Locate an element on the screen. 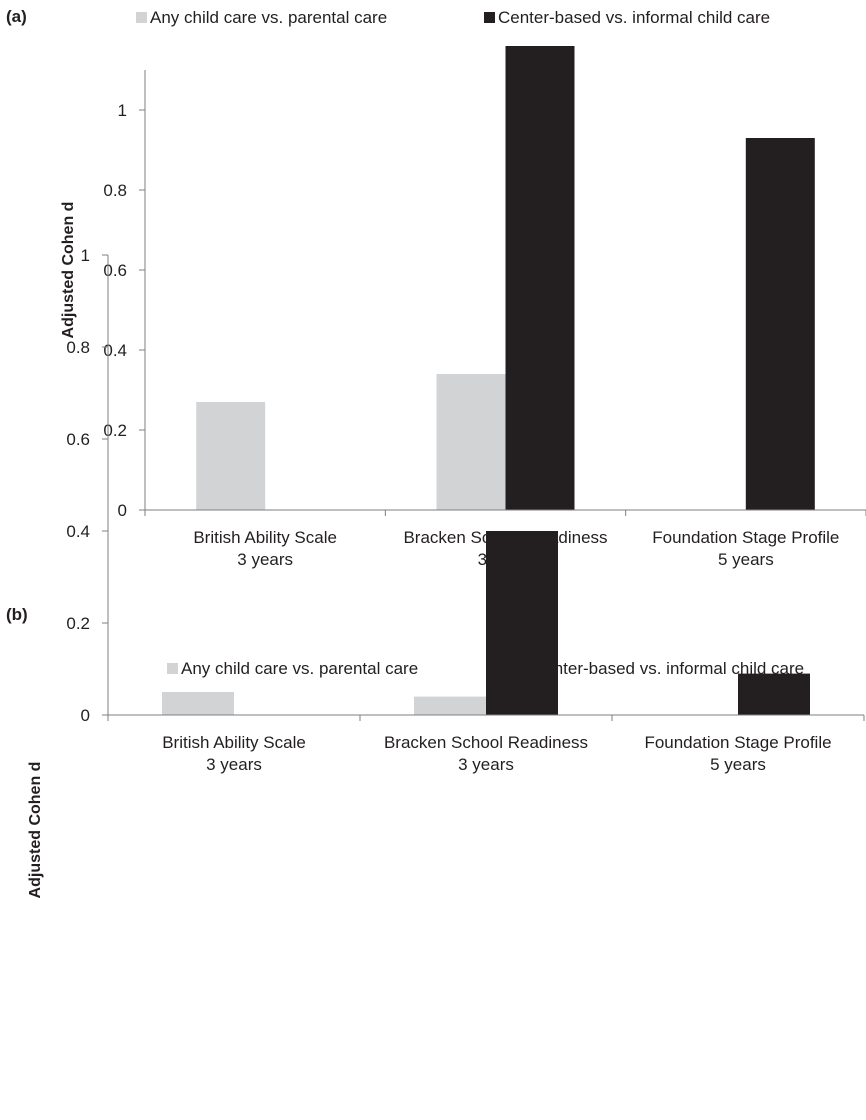 The image size is (866, 1120). y-ticks-a: 0 0.2 0.4 0.6 0.8 1 is located at coordinates (124, 310).